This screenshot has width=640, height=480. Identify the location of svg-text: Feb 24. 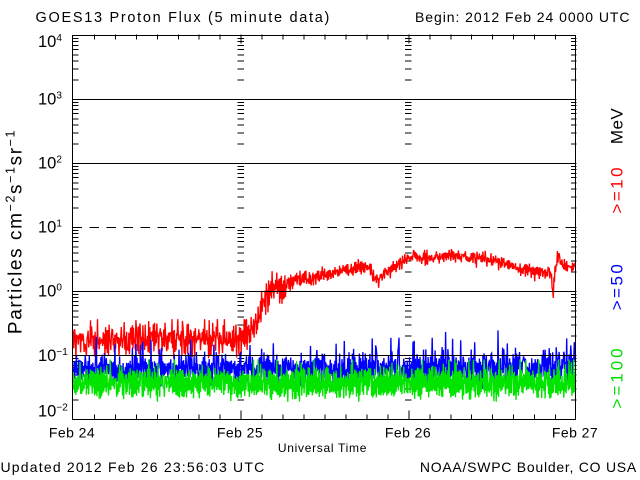
(72, 433).